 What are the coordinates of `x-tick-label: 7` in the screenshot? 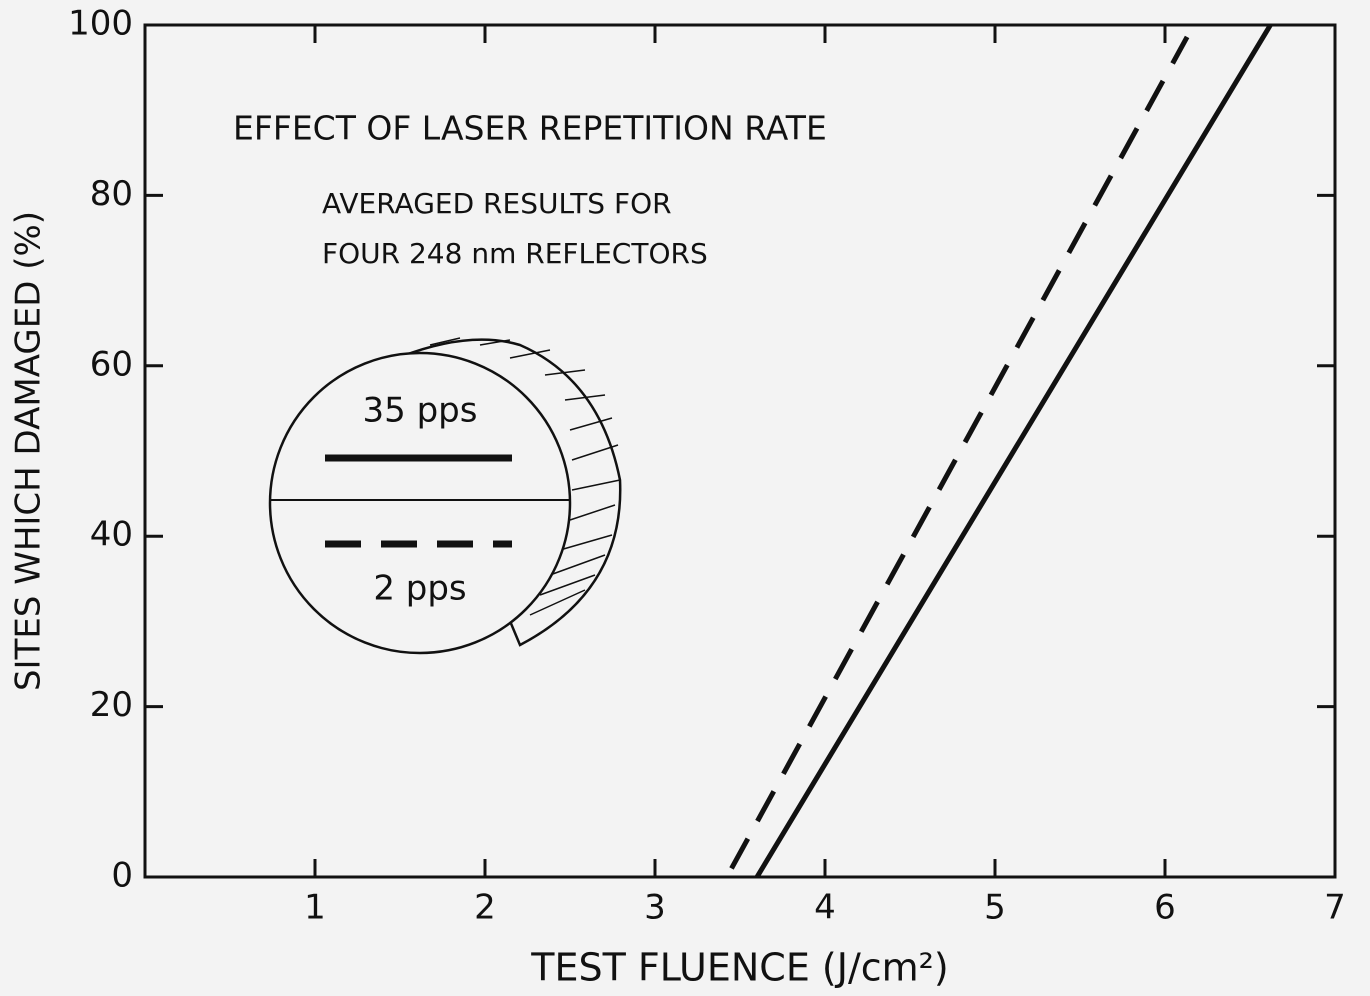 It's located at (1335, 908).